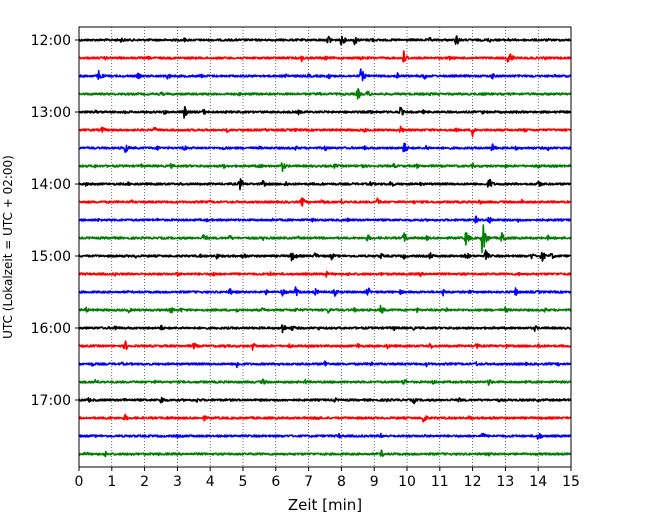  Describe the element at coordinates (51, 257) in the screenshot. I see `y-tick-label: 15:00` at that location.